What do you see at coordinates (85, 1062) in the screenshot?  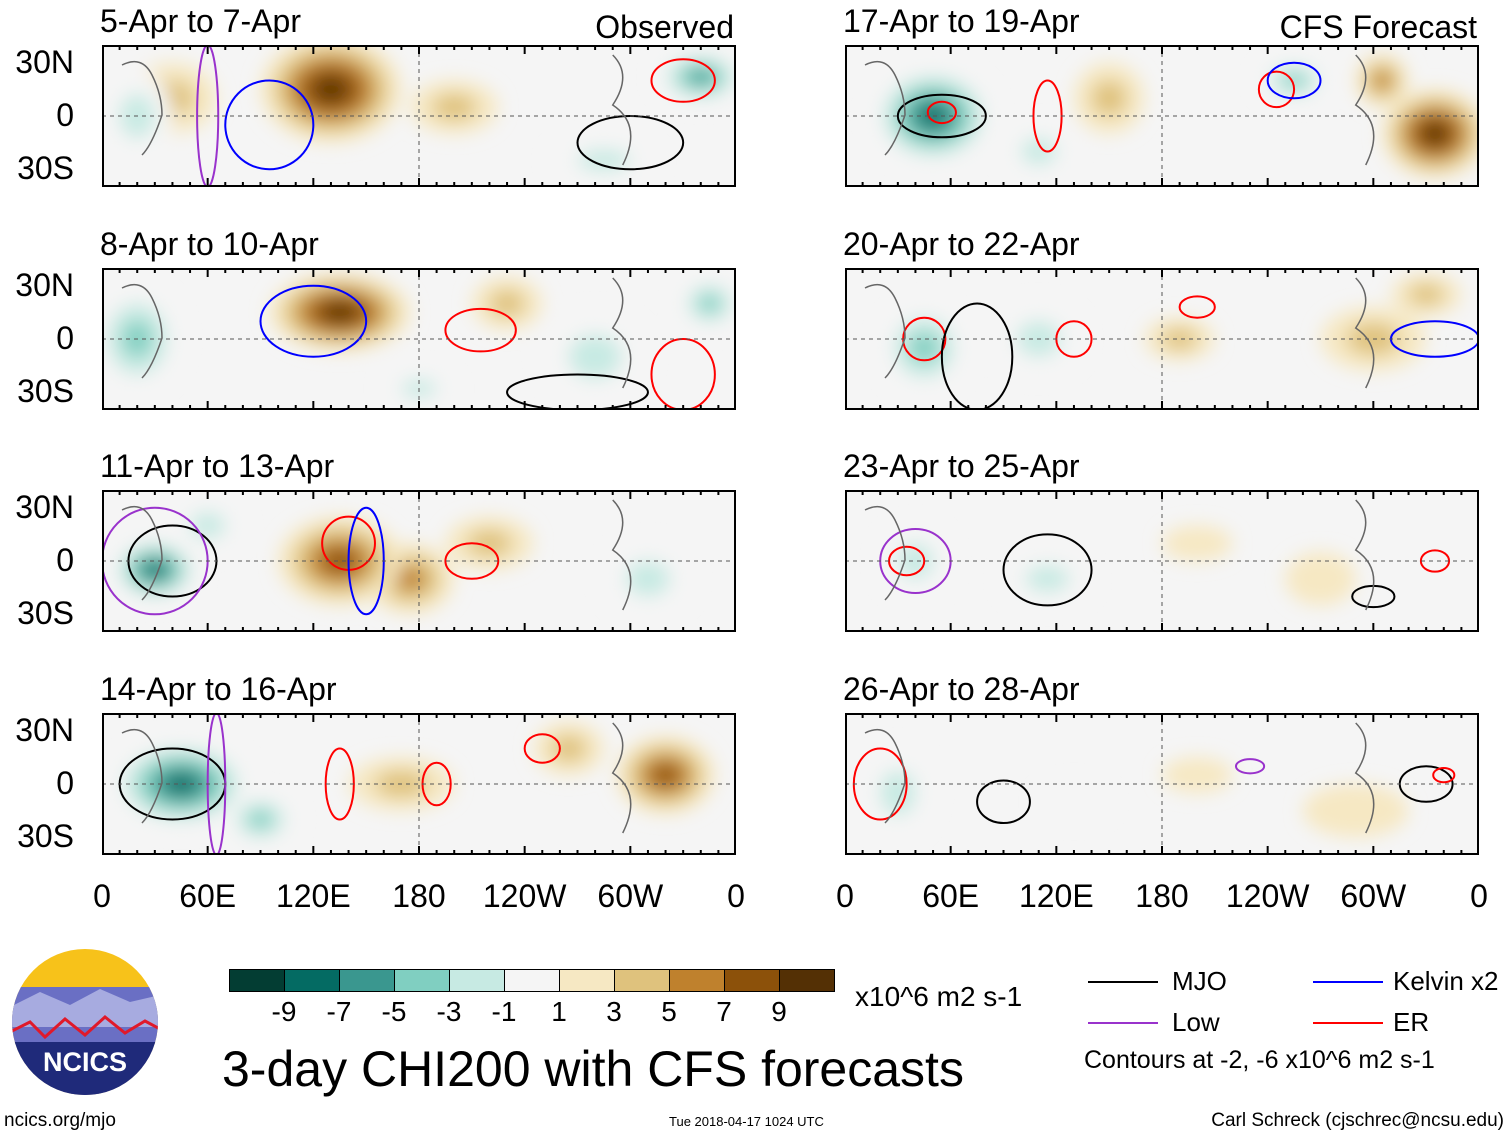 I see `logo-text: NCICS` at bounding box center [85, 1062].